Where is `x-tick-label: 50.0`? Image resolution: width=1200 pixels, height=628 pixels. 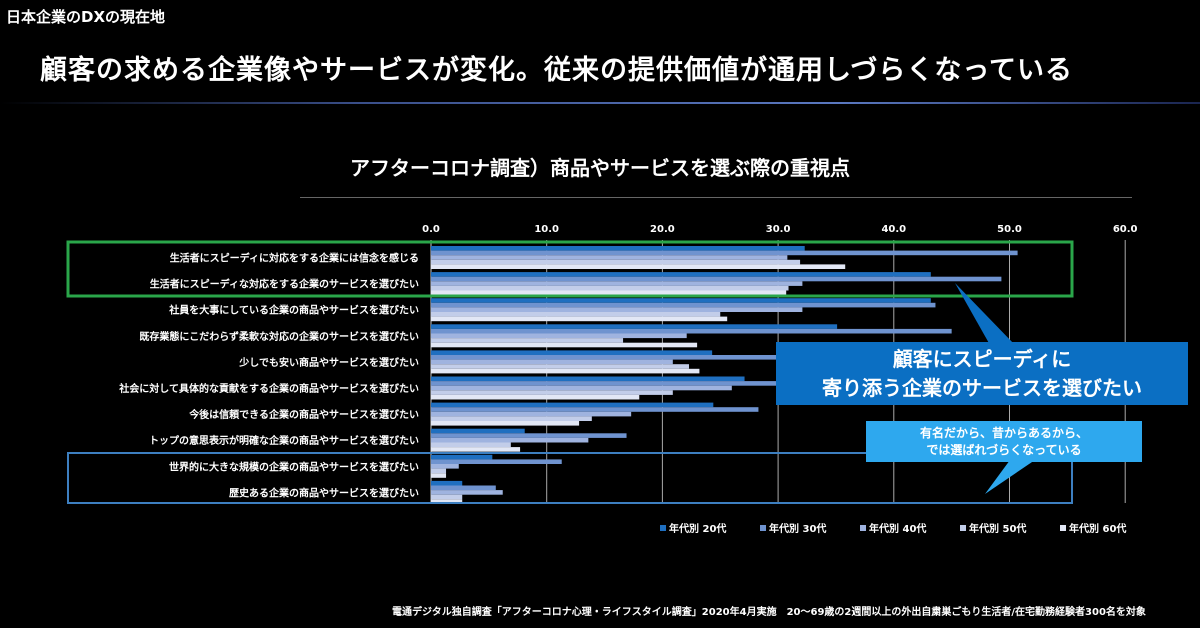
x-tick-label: 50.0 is located at coordinates (1009, 229).